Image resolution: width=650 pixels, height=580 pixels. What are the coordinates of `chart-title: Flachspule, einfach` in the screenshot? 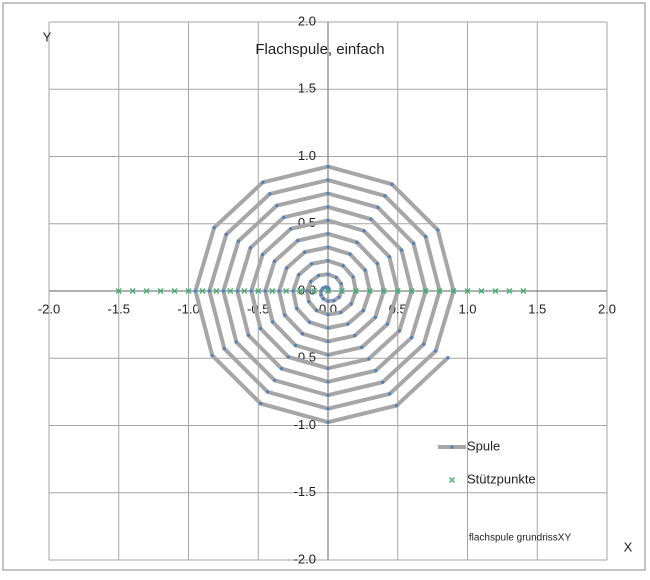 It's located at (319, 49).